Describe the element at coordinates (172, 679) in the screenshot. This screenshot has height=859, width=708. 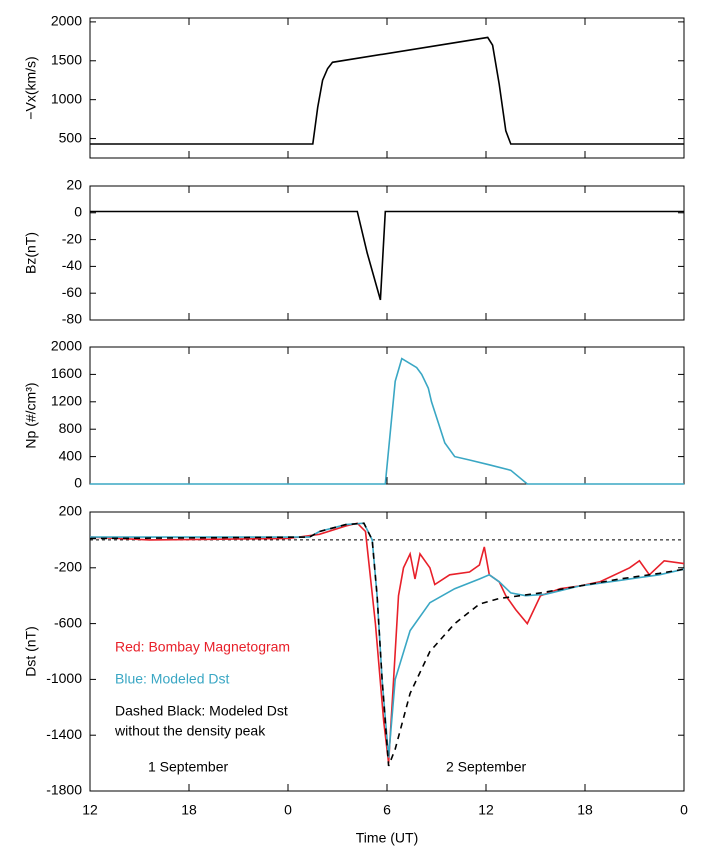
I see `annotation: Blue: Modeled Dst` at that location.